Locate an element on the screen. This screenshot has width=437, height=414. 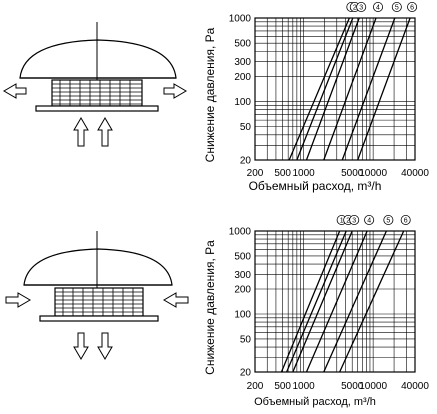
arrow-left-outflow-icon is located at coordinates (15, 91).